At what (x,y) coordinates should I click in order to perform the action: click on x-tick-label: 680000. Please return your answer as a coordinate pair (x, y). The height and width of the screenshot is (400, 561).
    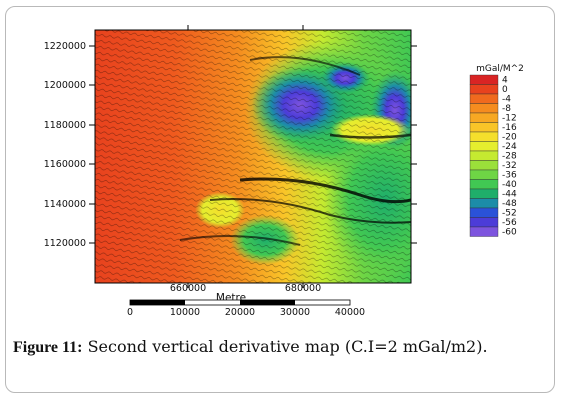
    Looking at the image, I should click on (303, 288).